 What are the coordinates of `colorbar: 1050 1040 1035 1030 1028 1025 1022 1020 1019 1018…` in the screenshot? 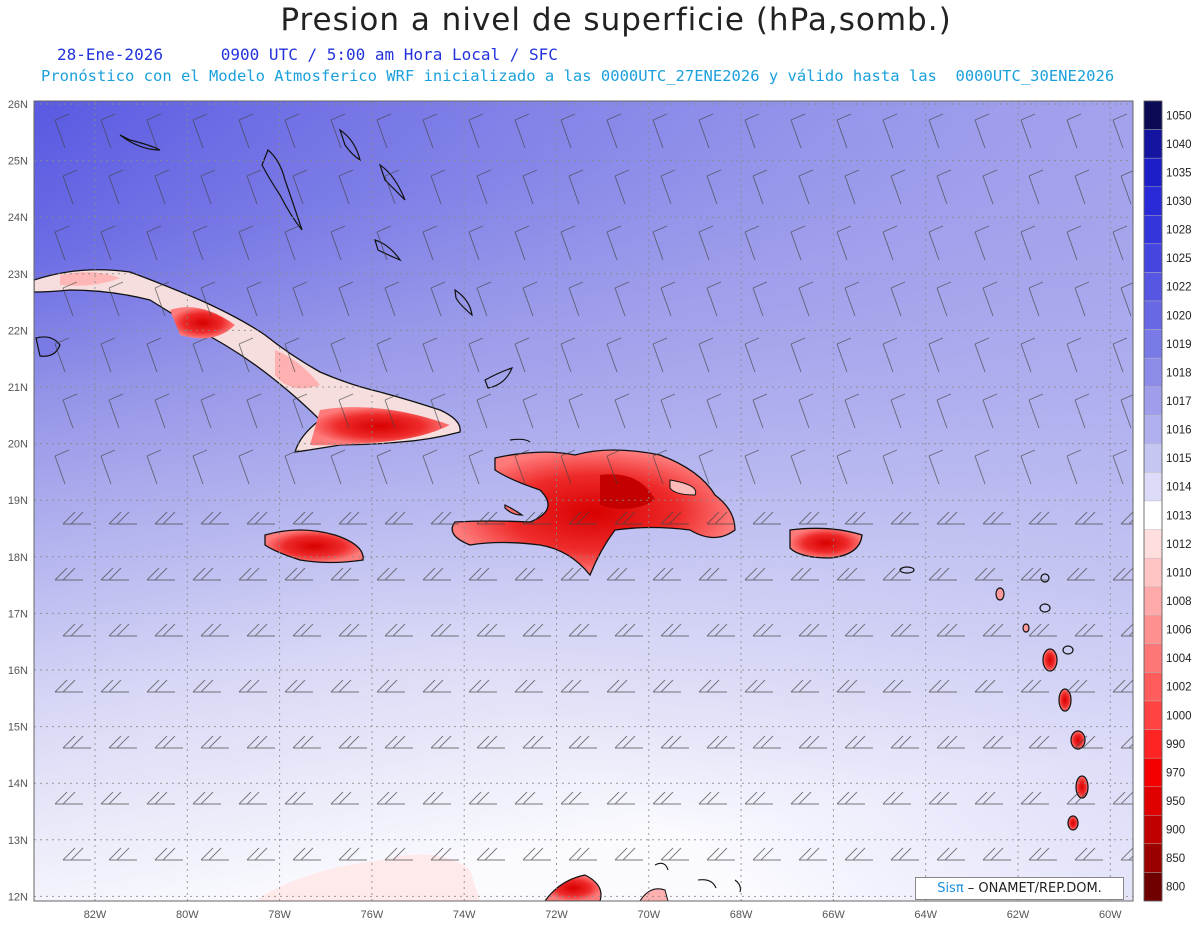 It's located at (1167, 501).